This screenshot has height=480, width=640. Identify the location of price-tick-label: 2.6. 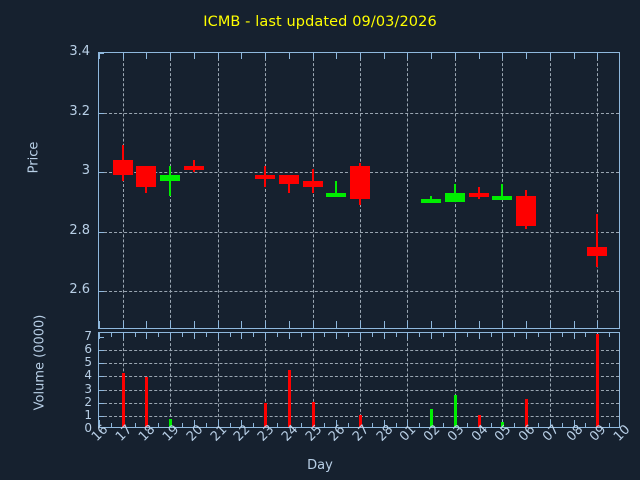
(79, 290).